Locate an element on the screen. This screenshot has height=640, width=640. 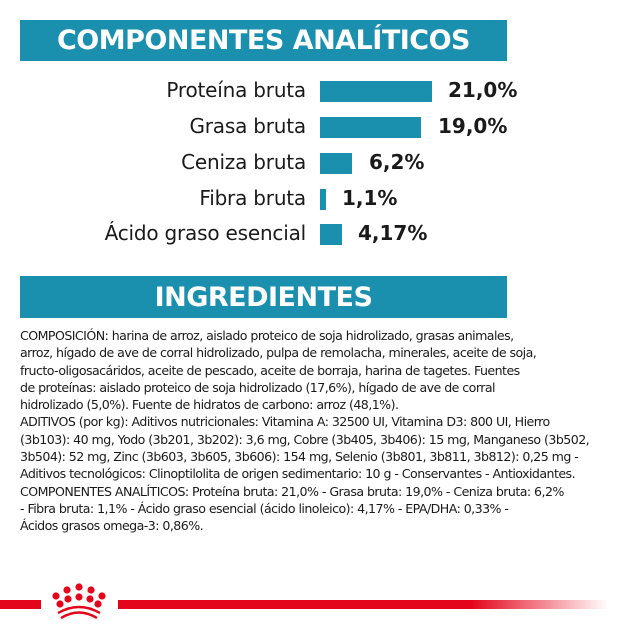
nutrient-label: Grasa bruta is located at coordinates (247, 126).